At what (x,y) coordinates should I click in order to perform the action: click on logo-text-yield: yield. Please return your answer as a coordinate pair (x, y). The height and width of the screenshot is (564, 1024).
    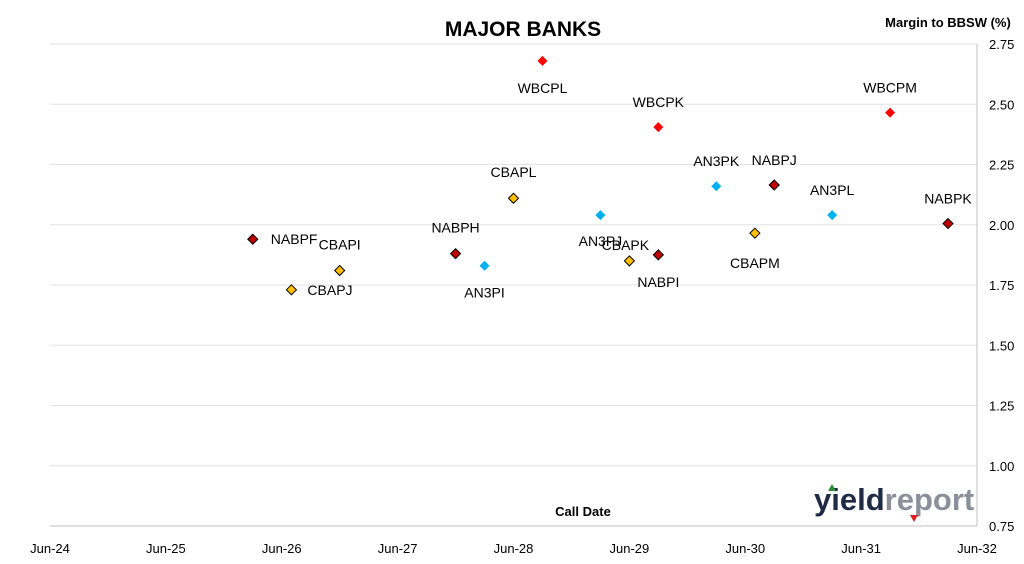
    Looking at the image, I should click on (849, 499).